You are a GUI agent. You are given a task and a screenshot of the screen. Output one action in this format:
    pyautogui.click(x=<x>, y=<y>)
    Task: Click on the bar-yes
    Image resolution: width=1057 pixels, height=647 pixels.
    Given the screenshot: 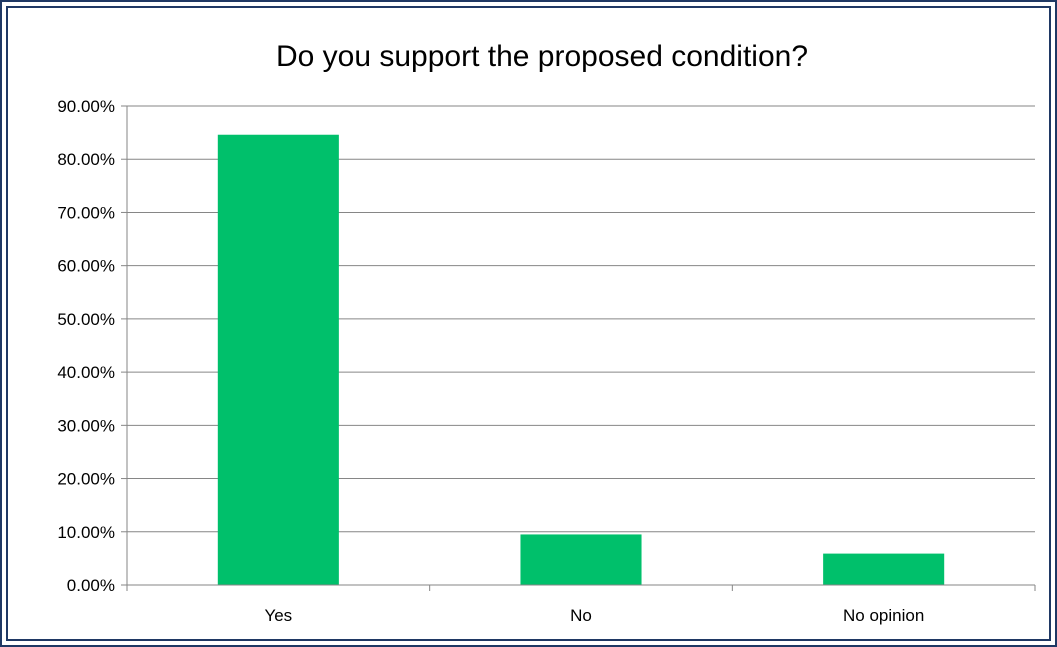 What is the action you would take?
    pyautogui.click(x=278, y=360)
    